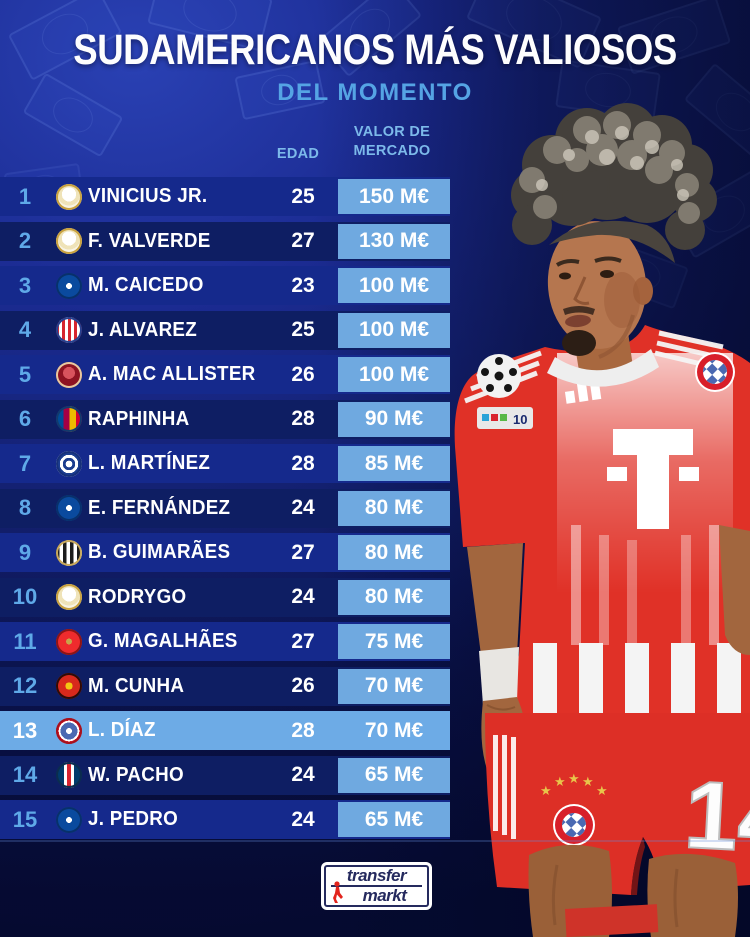 Image resolution: width=750 pixels, height=937 pixels. What do you see at coordinates (149, 240) in the screenshot?
I see `player-name: F. VALVERDE` at bounding box center [149, 240].